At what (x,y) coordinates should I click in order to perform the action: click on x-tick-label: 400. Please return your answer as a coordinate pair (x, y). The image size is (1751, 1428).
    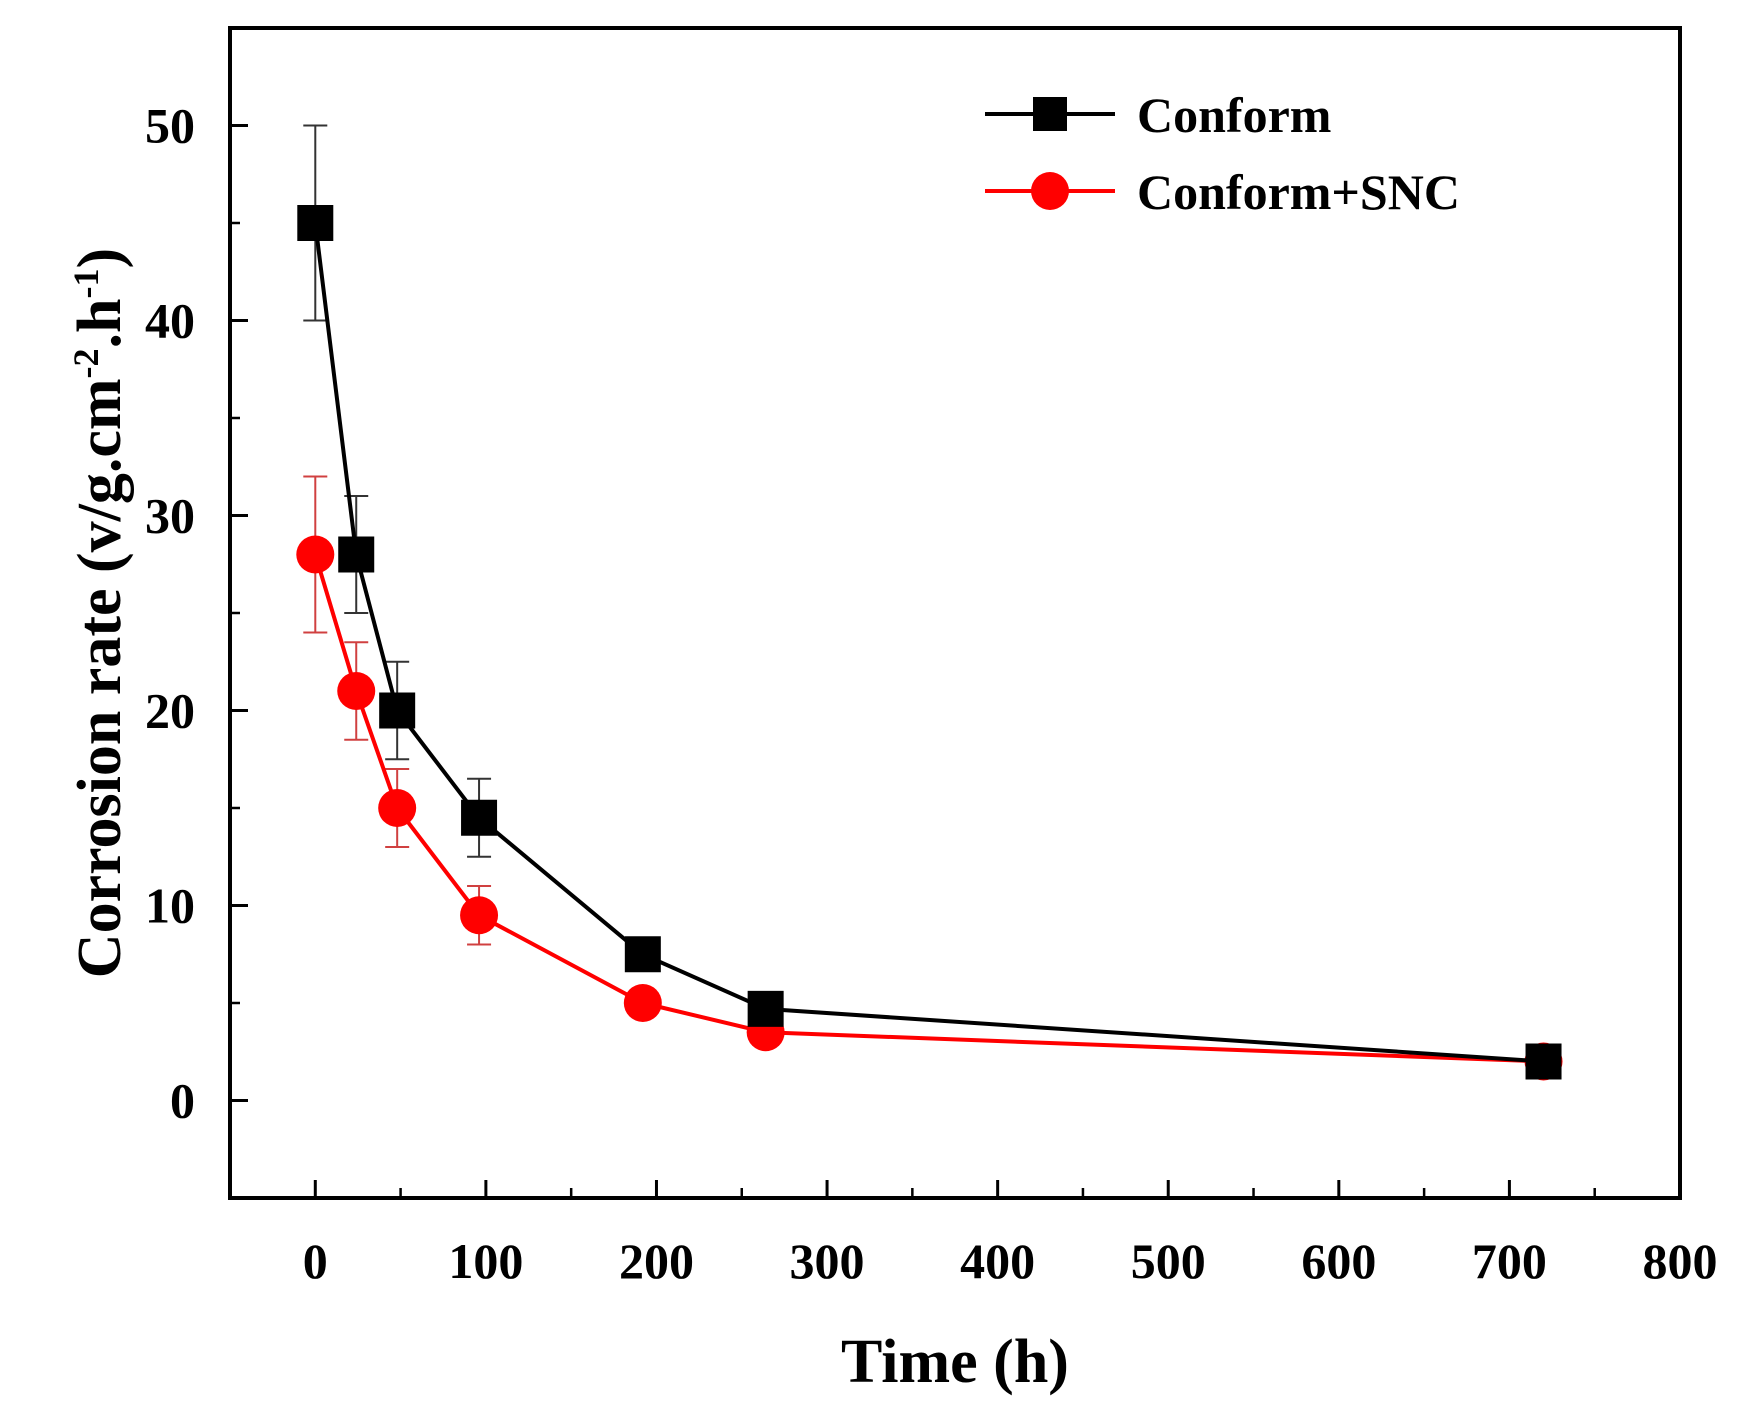
    Looking at the image, I should click on (997, 1261).